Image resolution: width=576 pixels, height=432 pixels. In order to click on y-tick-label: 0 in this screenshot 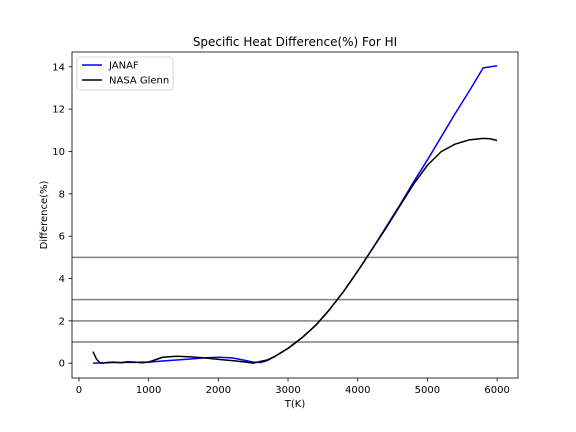, I will do `click(62, 364)`.